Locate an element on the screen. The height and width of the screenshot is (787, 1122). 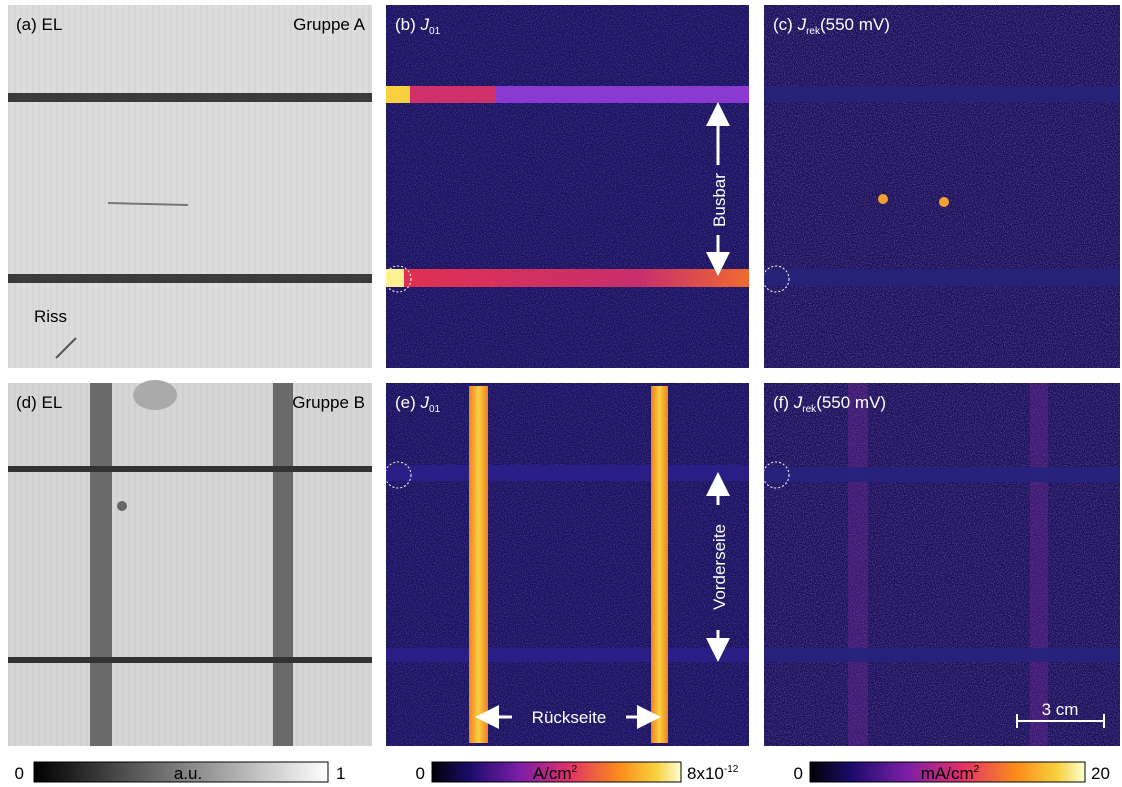
colorbar-unit: A/cm2 is located at coordinates (555, 773).